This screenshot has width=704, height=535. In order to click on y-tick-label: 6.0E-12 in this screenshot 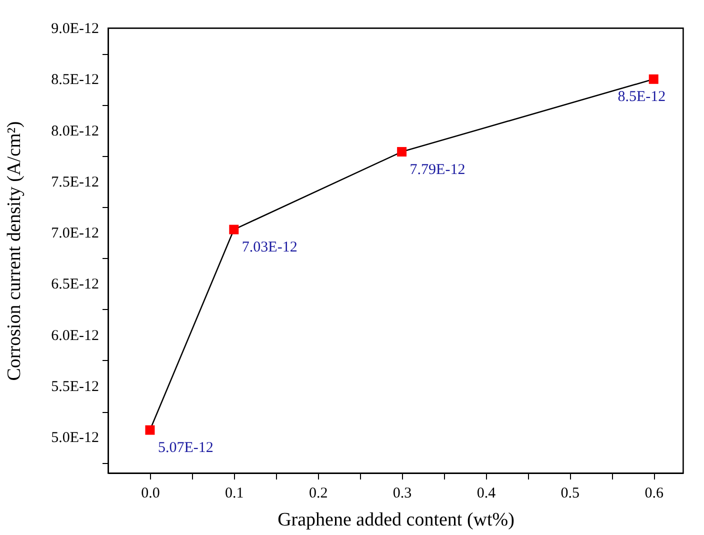, I will do `click(75, 336)`.